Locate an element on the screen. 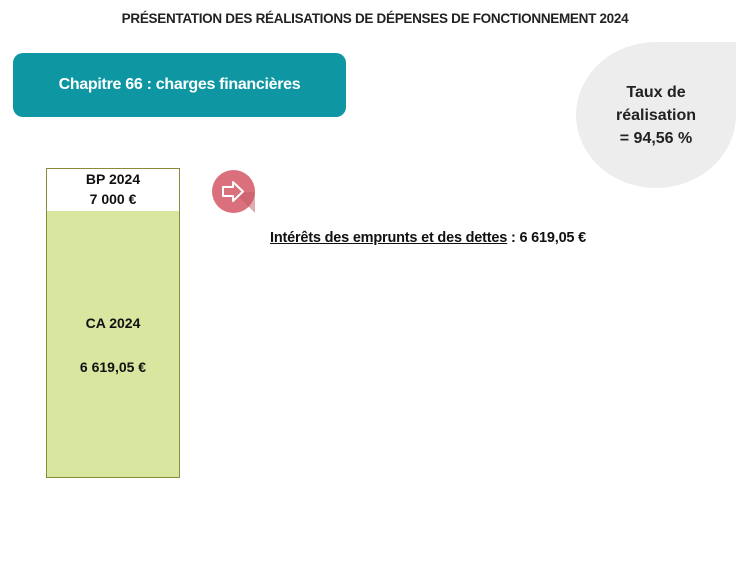  rate-line-1: Taux de is located at coordinates (656, 92).